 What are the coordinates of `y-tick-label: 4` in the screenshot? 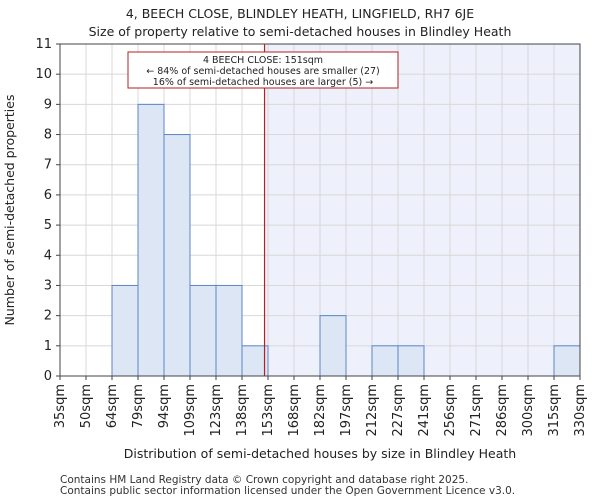 It's located at (48, 255).